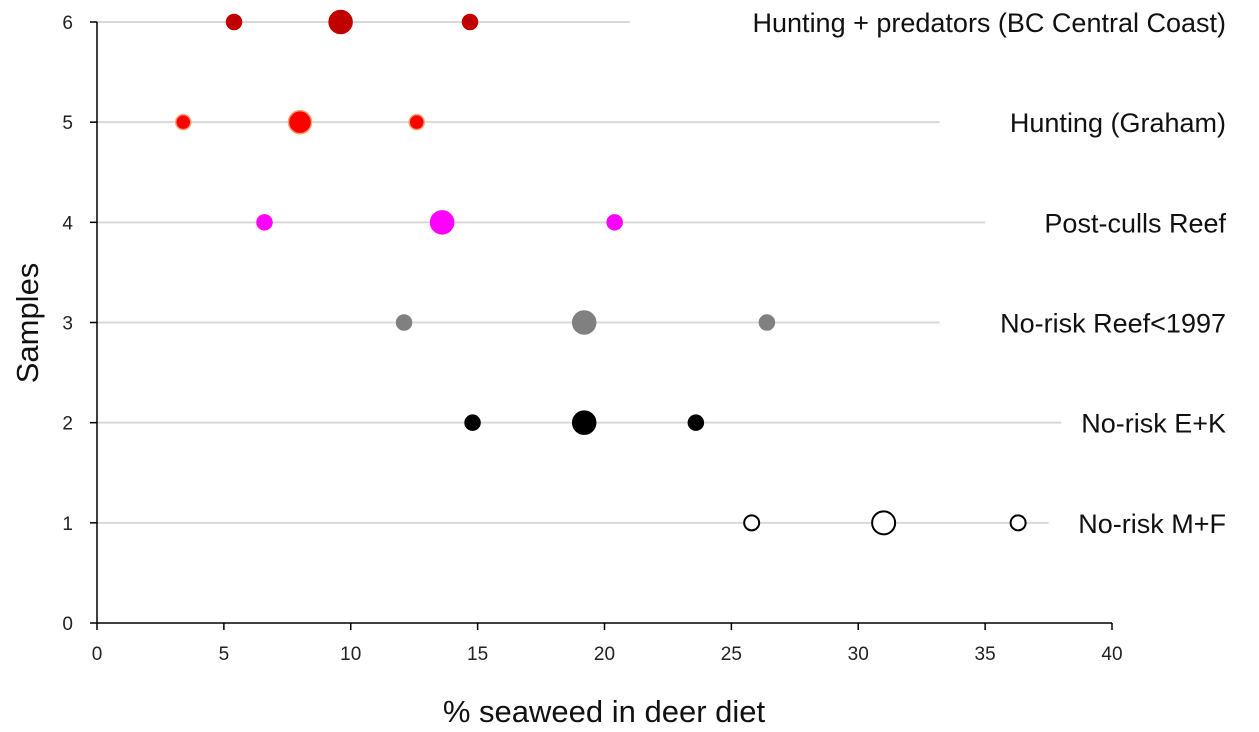 This screenshot has height=732, width=1259. What do you see at coordinates (1153, 424) in the screenshot?
I see `series-label: No-risk E+K` at bounding box center [1153, 424].